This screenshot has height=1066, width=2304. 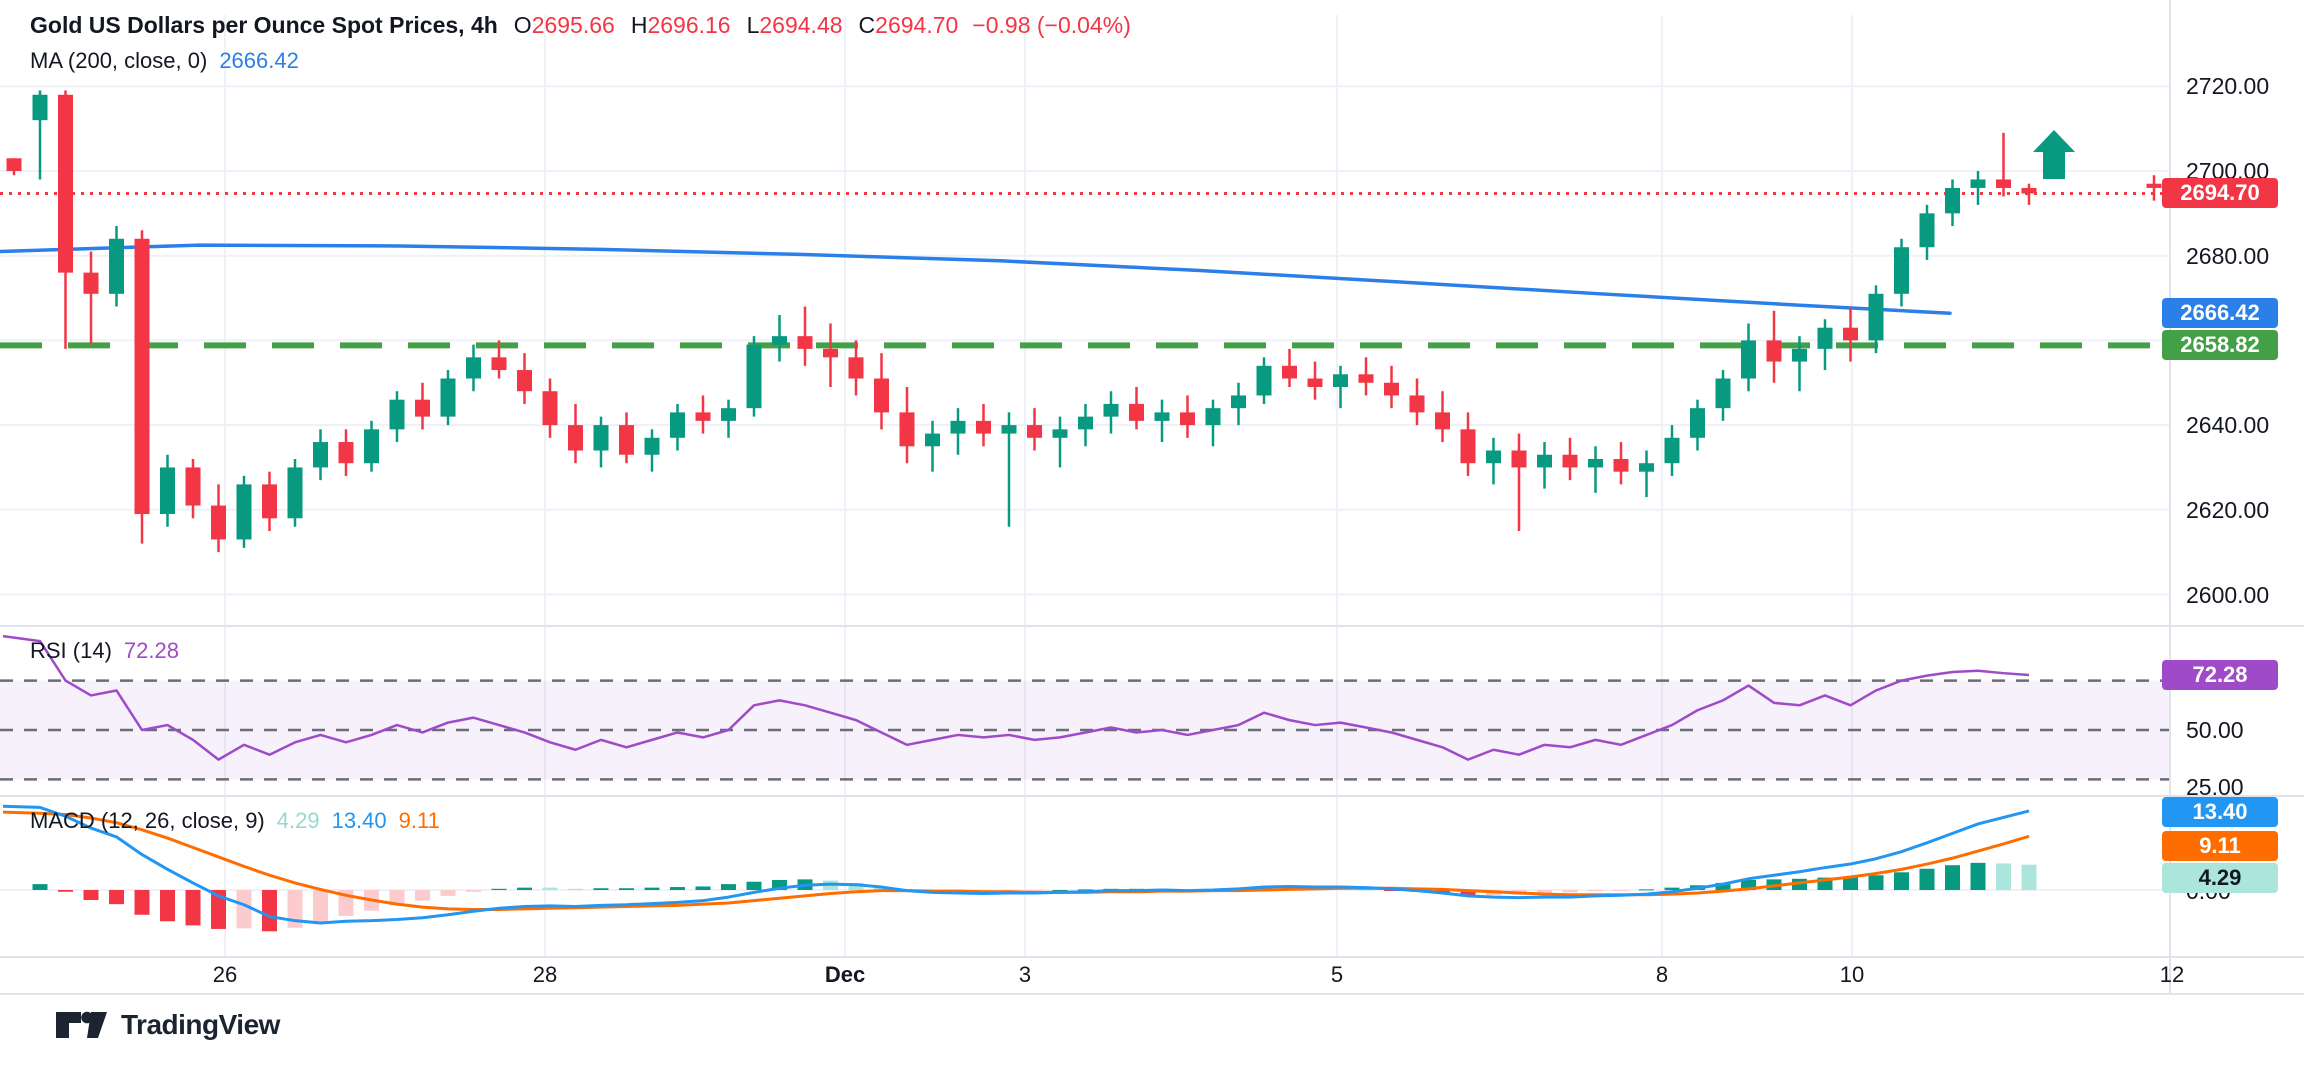 What do you see at coordinates (200, 1024) in the screenshot?
I see `tradingview-logo-text: TradingView` at bounding box center [200, 1024].